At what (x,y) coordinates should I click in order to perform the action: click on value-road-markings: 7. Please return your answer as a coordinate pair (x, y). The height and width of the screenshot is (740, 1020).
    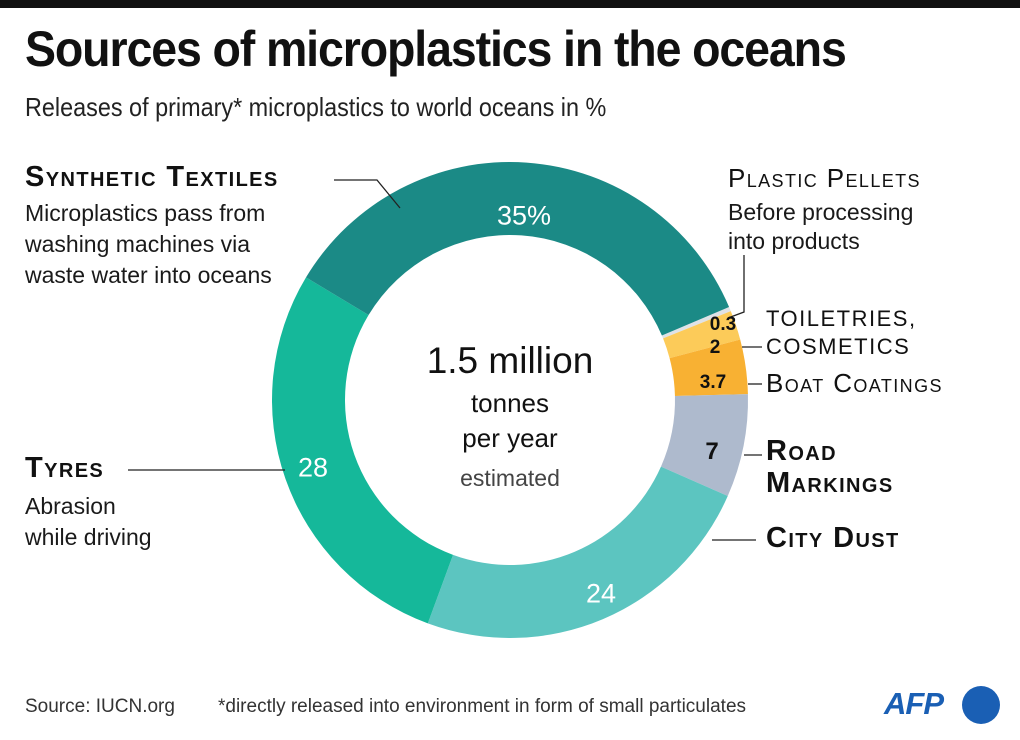
    Looking at the image, I should click on (712, 451).